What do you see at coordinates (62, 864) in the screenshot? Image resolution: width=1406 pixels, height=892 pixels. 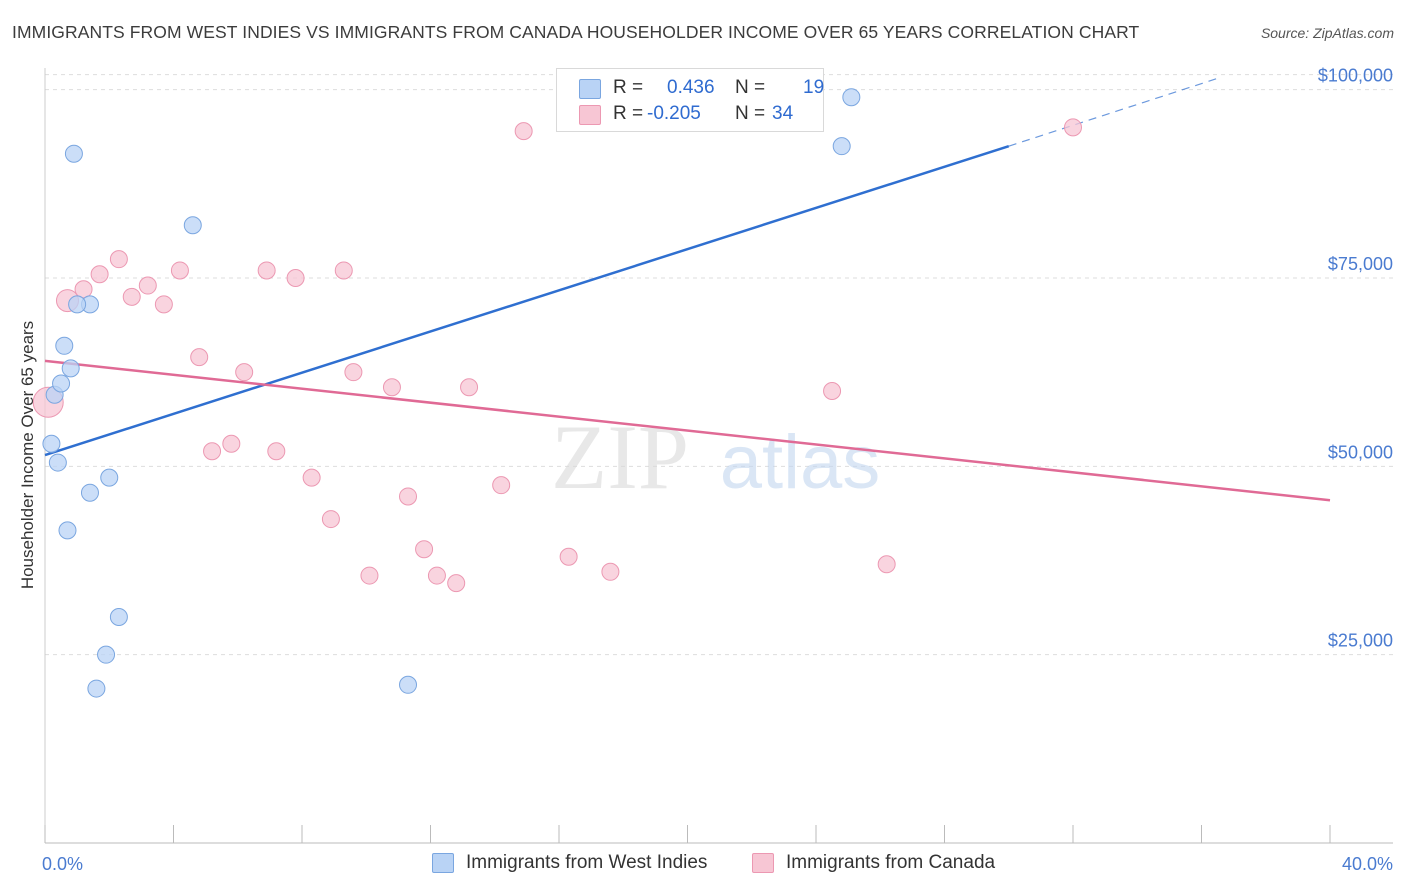 I see `x-tick-min: 0.0%` at bounding box center [62, 864].